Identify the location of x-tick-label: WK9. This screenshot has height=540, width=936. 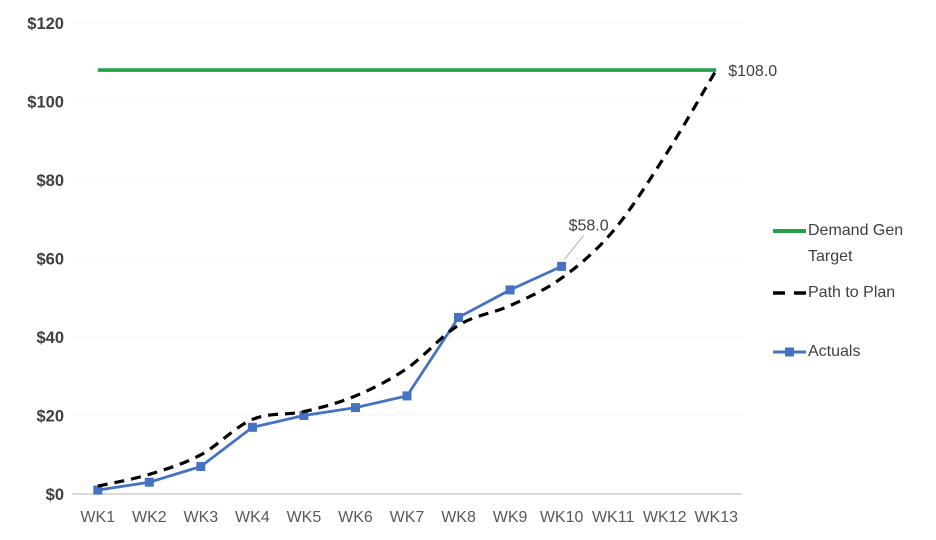
(510, 517).